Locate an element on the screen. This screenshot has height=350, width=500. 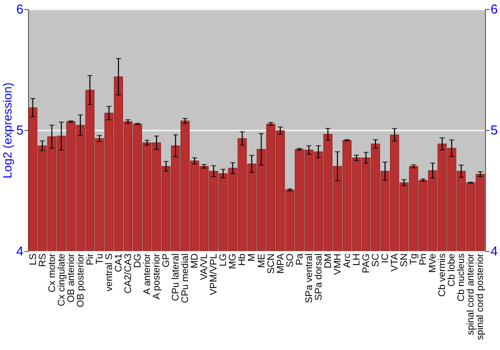
x-tick-label: LS is located at coordinates (33, 260).